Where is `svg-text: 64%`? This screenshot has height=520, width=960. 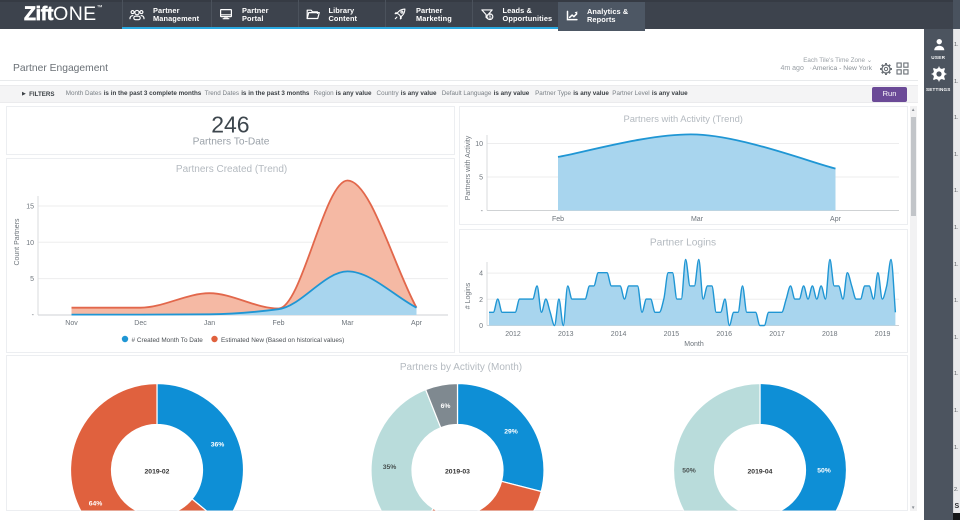
svg-text: 64% is located at coordinates (96, 504).